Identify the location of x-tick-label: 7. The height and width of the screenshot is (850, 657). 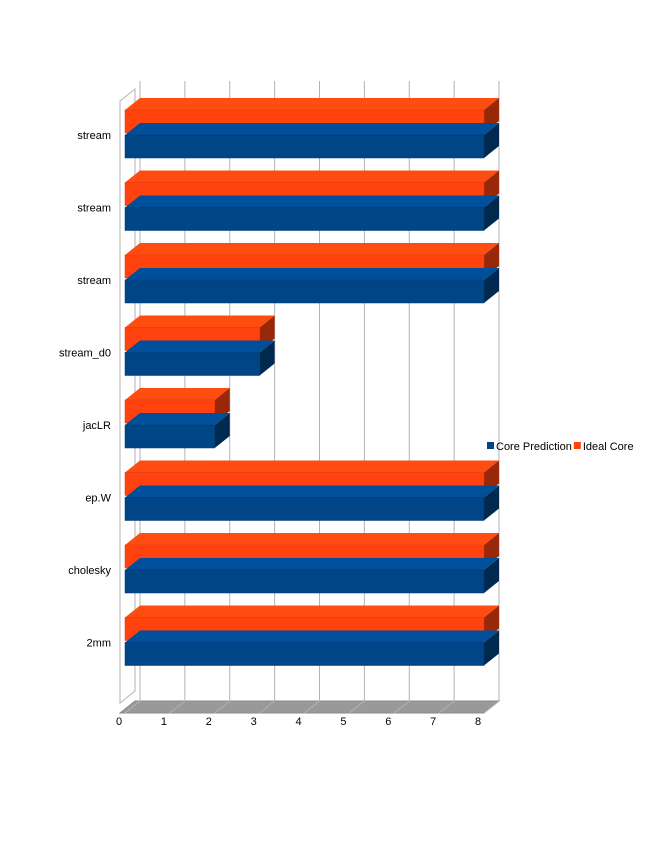
(433, 722).